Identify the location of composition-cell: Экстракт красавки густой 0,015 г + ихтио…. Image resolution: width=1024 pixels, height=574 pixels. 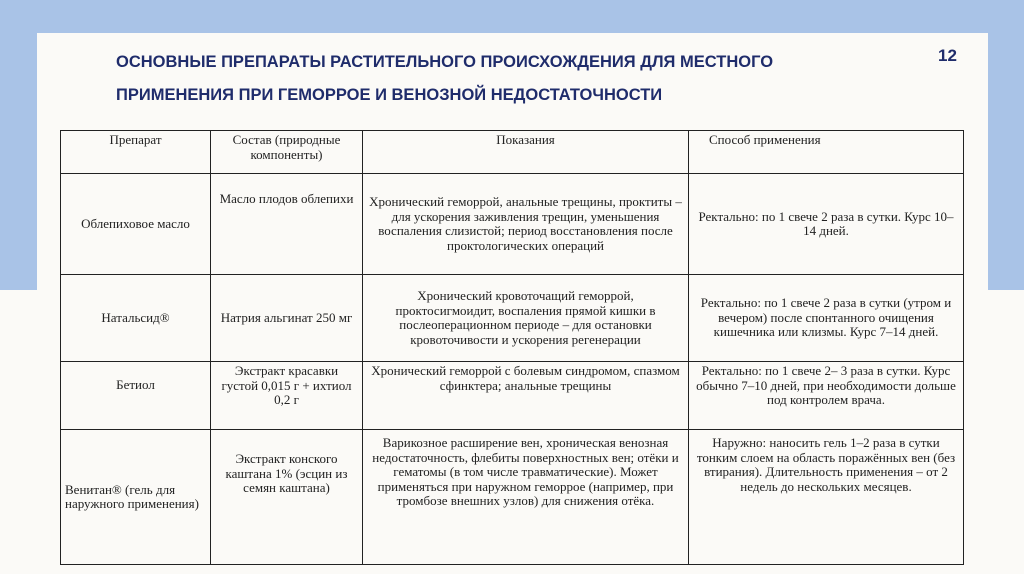
(286, 395).